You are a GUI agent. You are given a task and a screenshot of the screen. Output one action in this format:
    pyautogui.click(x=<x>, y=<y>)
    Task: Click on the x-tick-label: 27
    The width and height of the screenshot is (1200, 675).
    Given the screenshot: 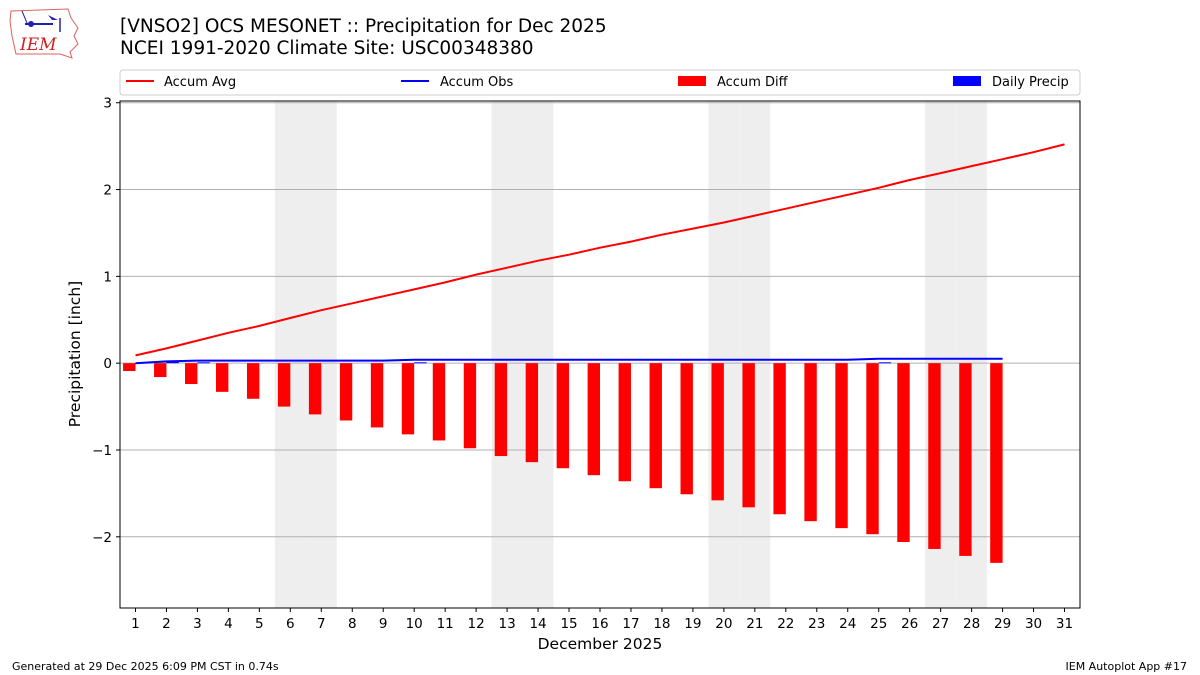 What is the action you would take?
    pyautogui.click(x=940, y=624)
    